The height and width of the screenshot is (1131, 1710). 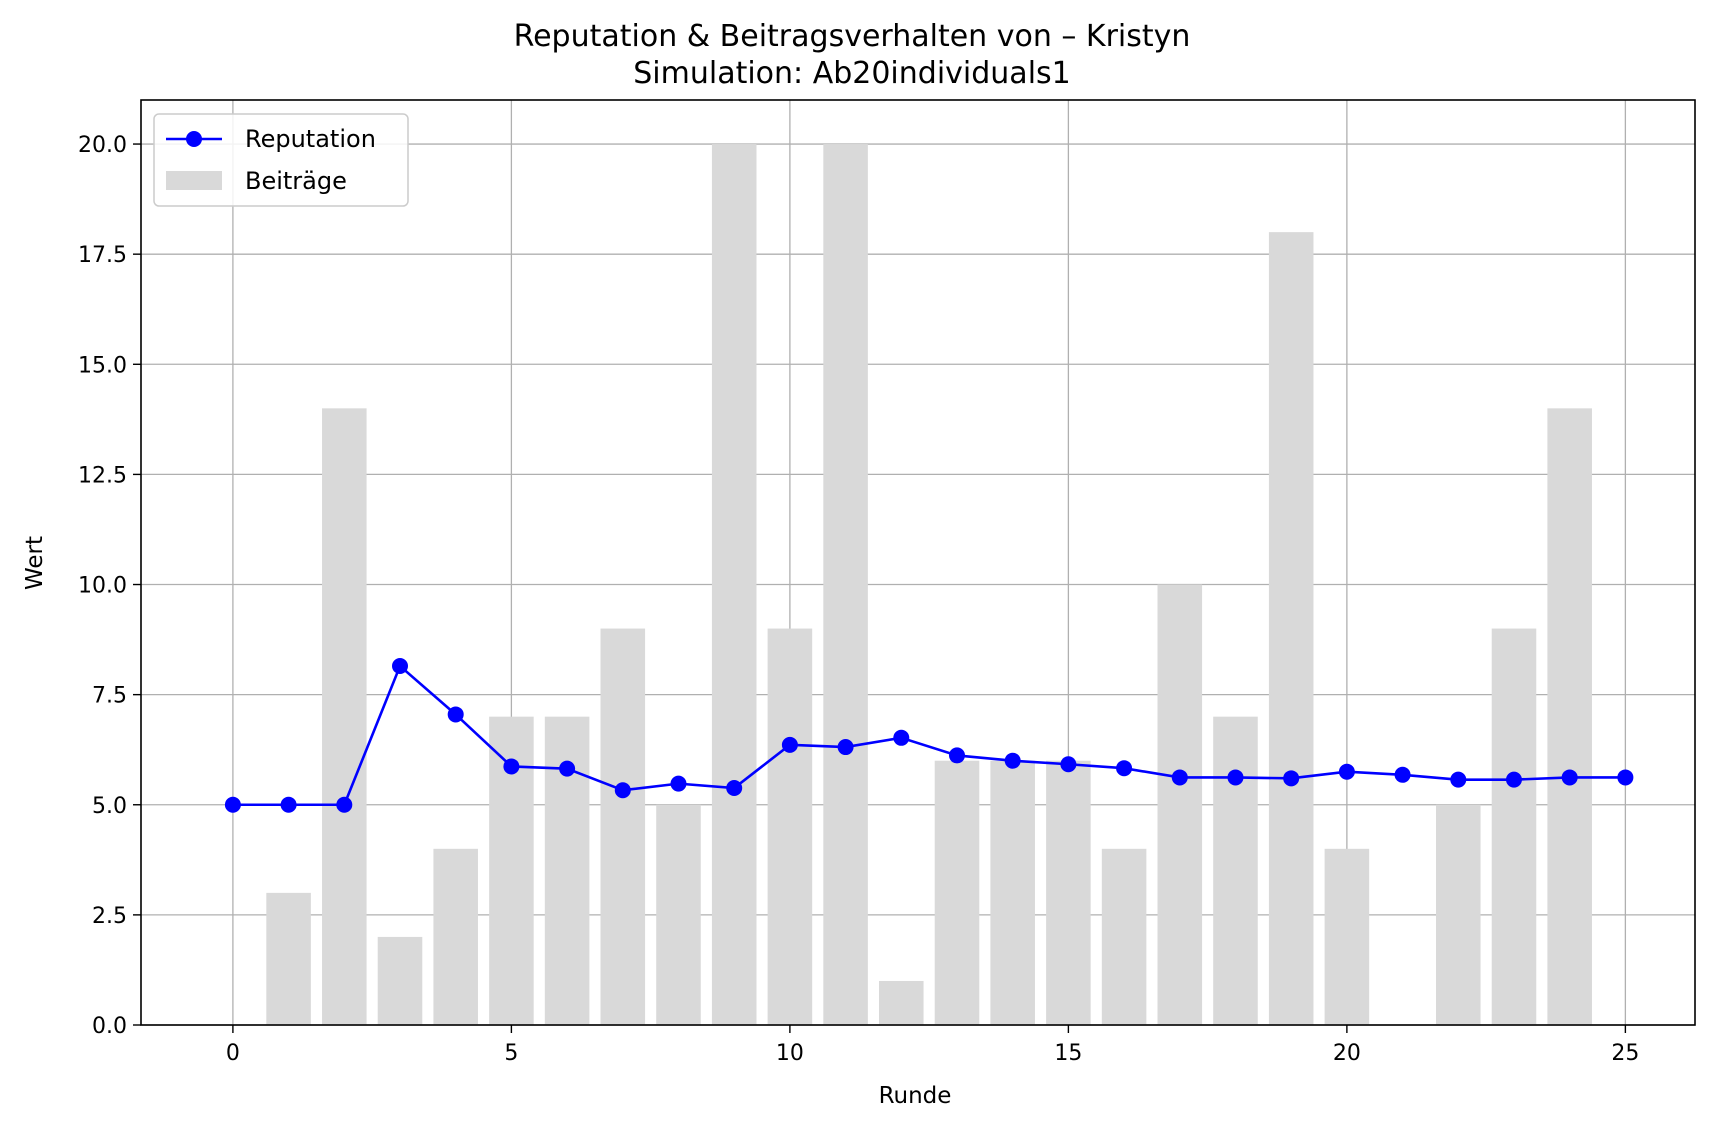 I want to click on y-tick-label: 20.0, so click(x=102, y=145).